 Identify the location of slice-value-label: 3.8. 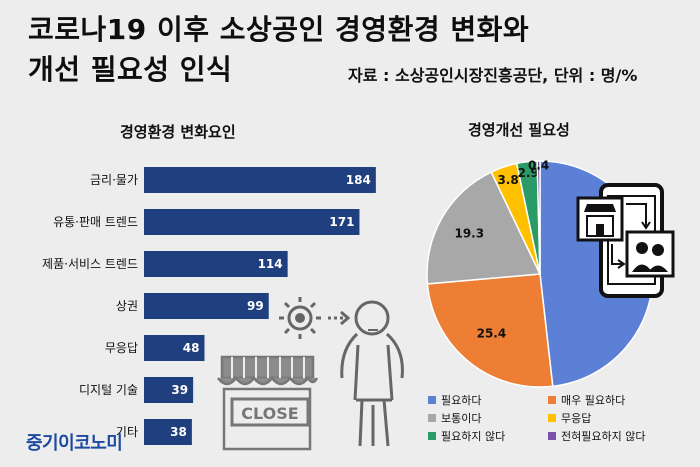
(507, 180).